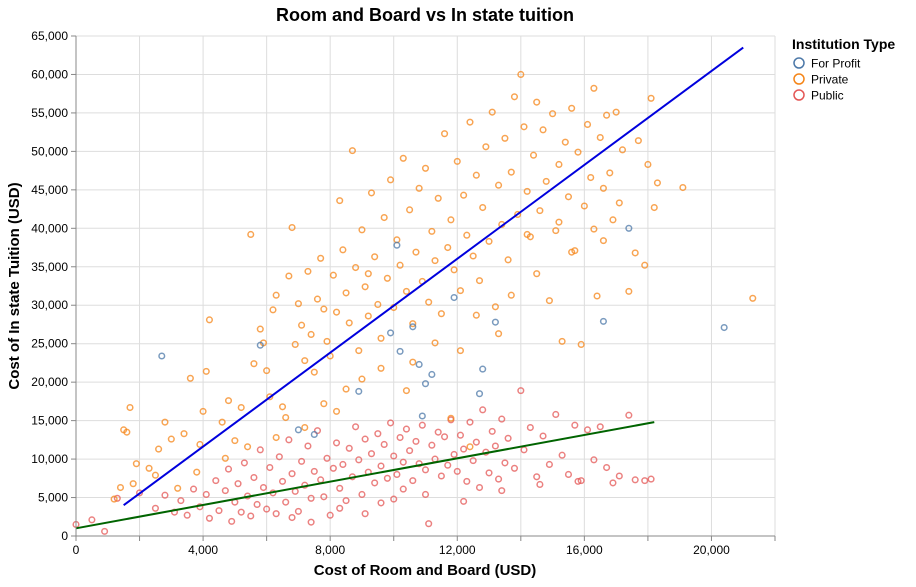  What do you see at coordinates (49, 36) in the screenshot?
I see `y-tick-label: 65,000` at bounding box center [49, 36].